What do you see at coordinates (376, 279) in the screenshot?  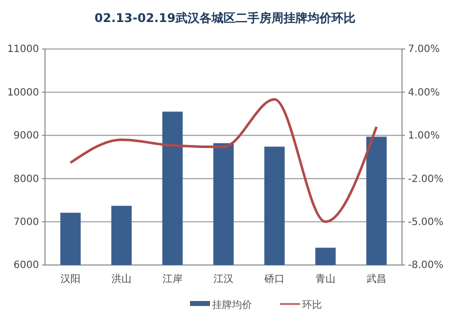 I see `x-tick-label: 武昌` at bounding box center [376, 279].